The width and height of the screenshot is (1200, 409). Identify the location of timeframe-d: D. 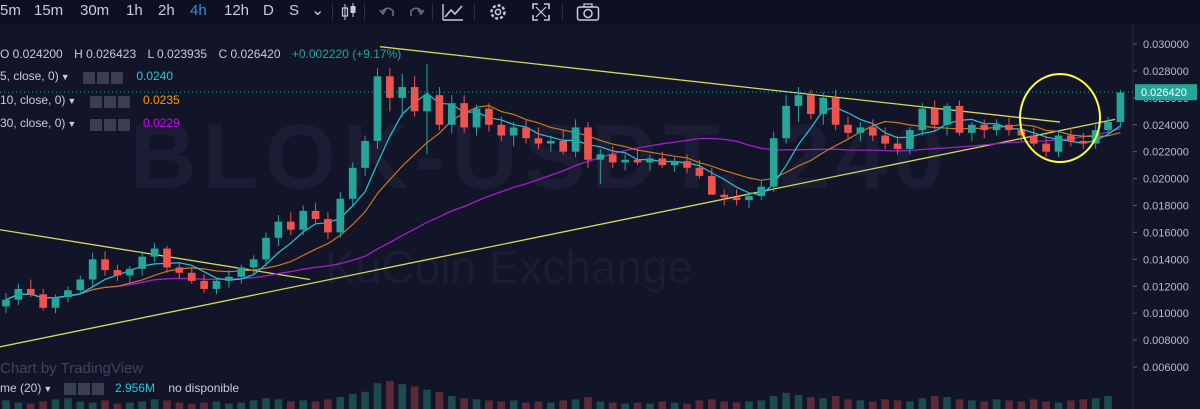
(268, 10).